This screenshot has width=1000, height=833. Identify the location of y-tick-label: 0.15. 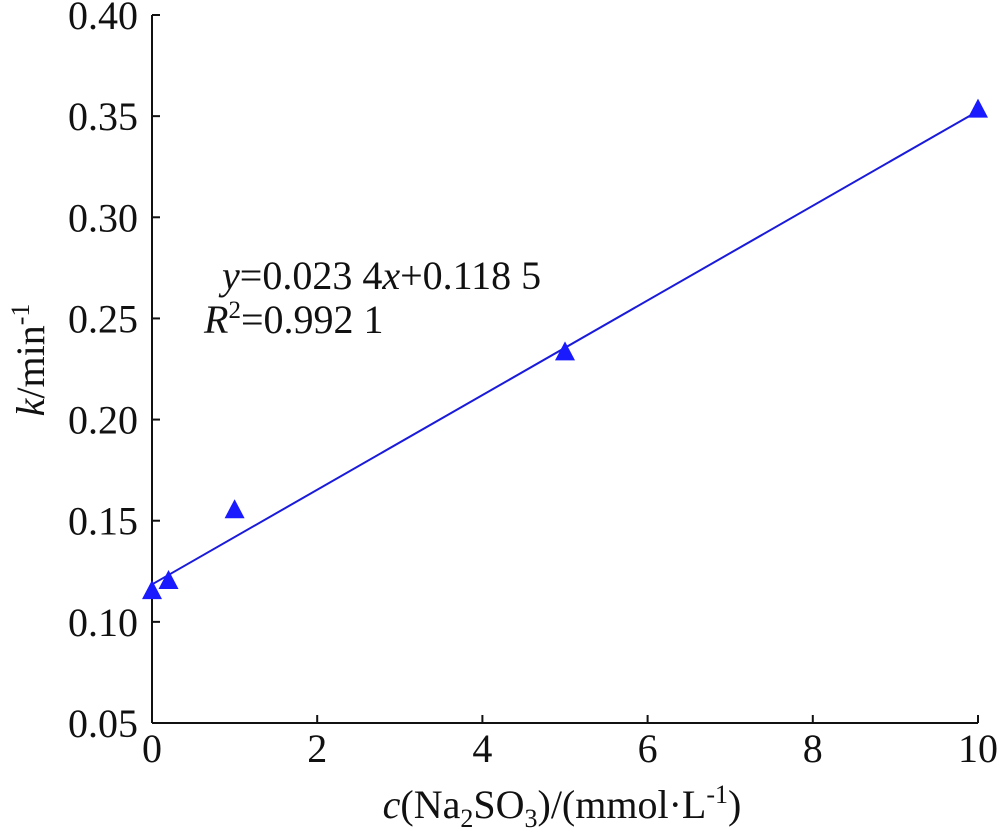
(103, 521).